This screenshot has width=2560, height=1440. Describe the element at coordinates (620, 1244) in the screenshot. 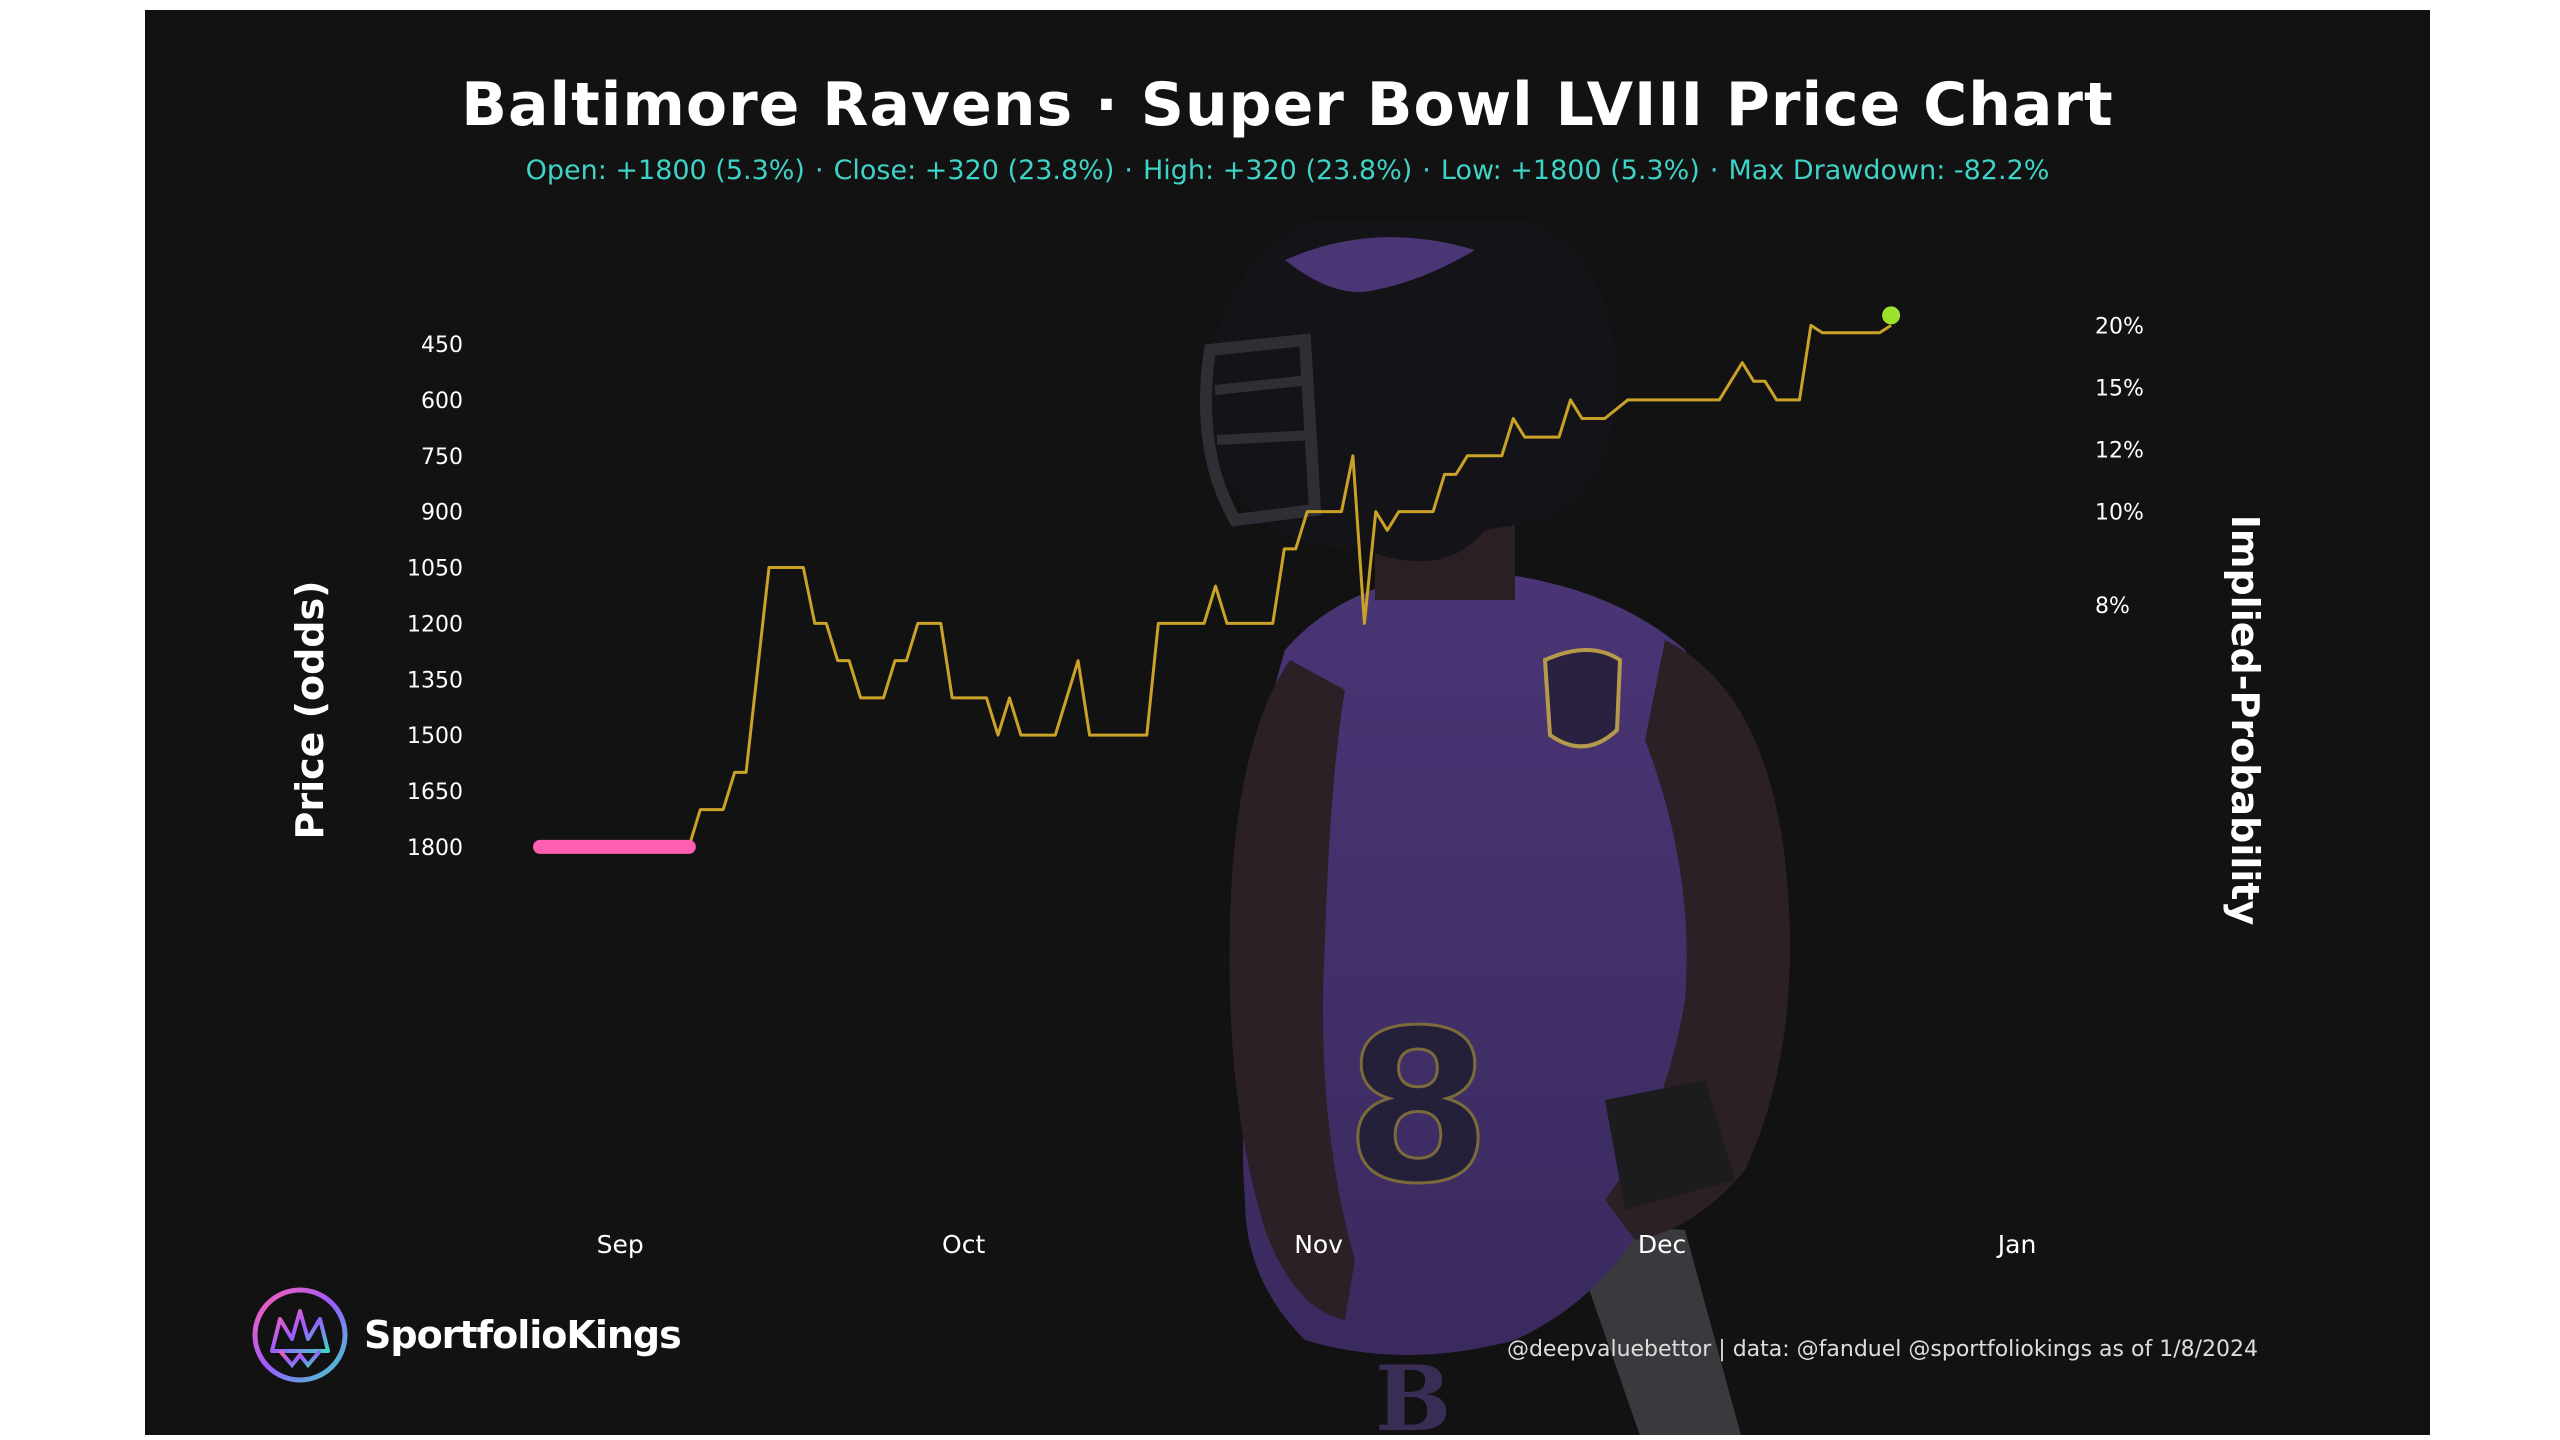

I see `x-tick-label: Sep` at that location.